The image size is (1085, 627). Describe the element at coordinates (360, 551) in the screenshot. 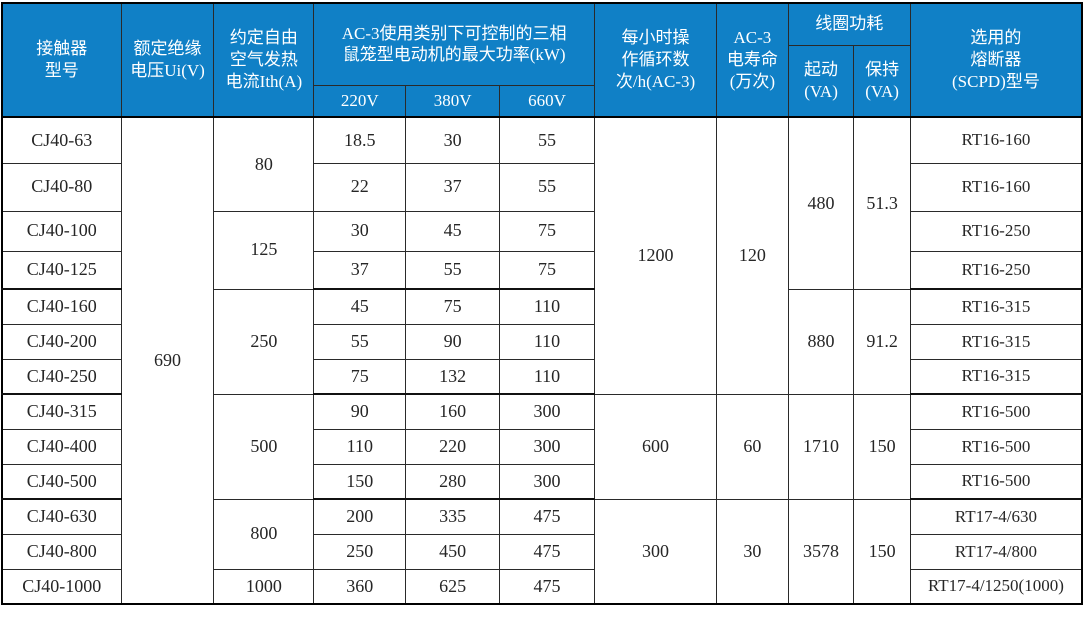

I see `cell-kw220: 250` at that location.